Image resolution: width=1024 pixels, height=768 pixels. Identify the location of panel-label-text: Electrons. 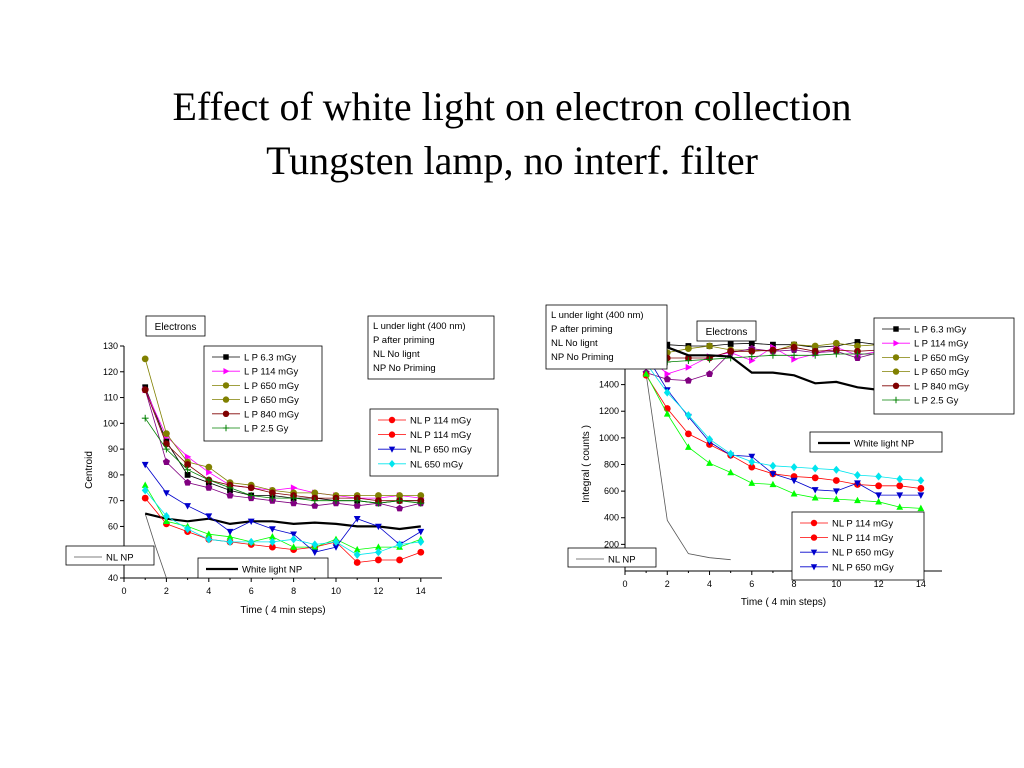
(727, 332).